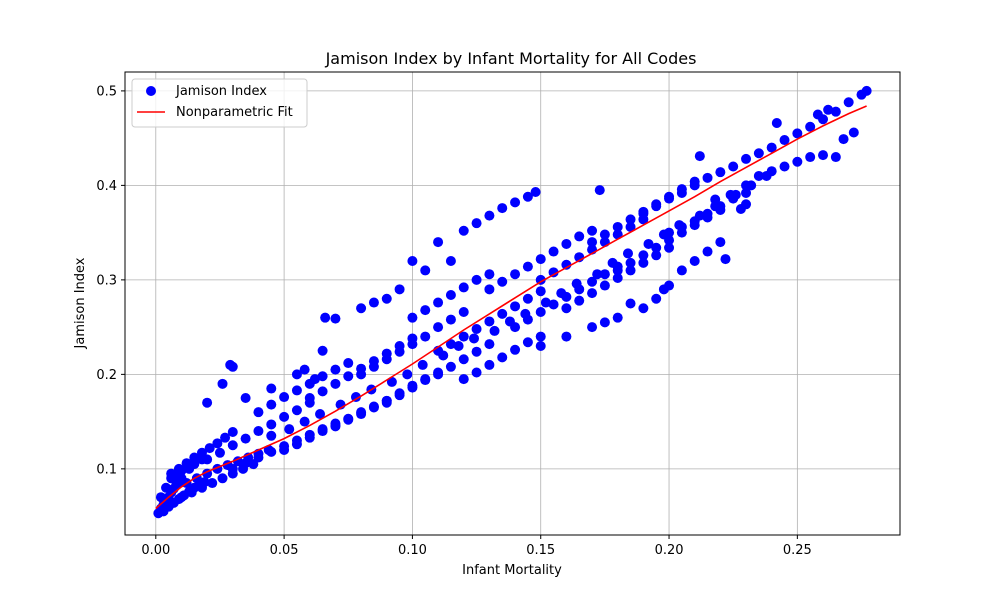  Describe the element at coordinates (540, 550) in the screenshot. I see `x-tick-label: 0.15` at that location.